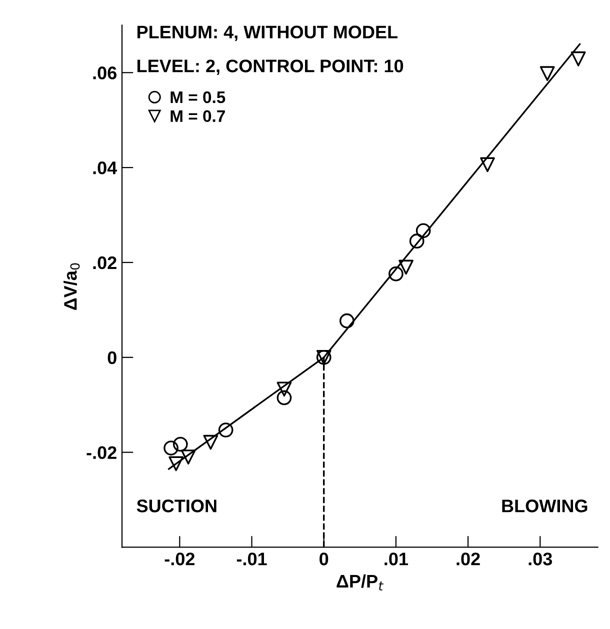 Image resolution: width=610 pixels, height=629 pixels. Describe the element at coordinates (251, 559) in the screenshot. I see `x-tick-label: -.01` at that location.